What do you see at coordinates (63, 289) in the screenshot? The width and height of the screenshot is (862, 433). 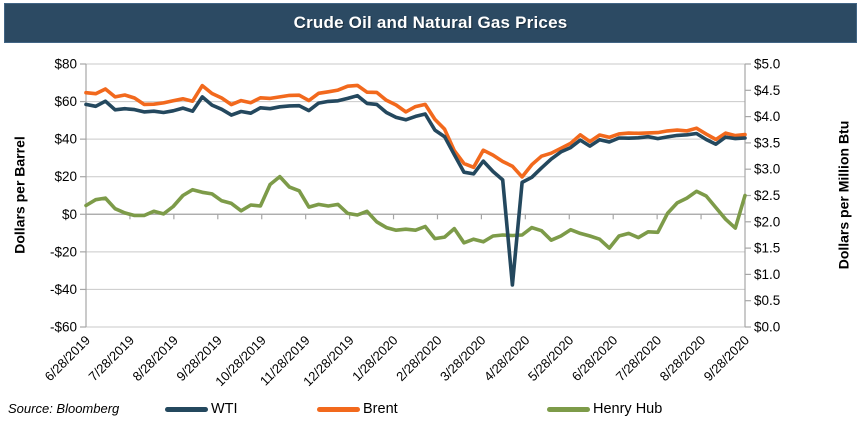 I see `y-left-tick-label: -$40` at bounding box center [63, 289].